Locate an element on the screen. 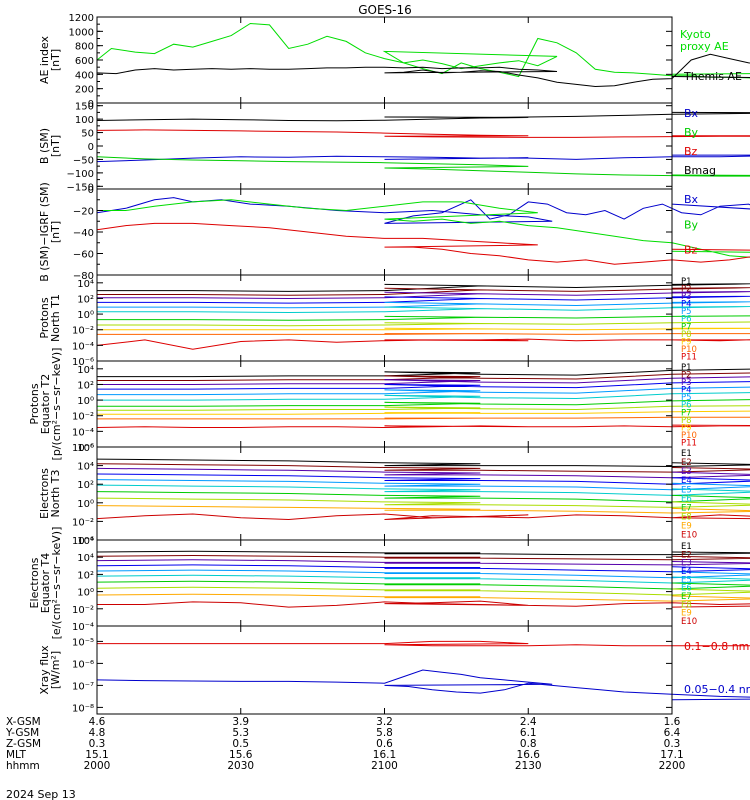  footer-row-label: X-GSM is located at coordinates (23, 722).